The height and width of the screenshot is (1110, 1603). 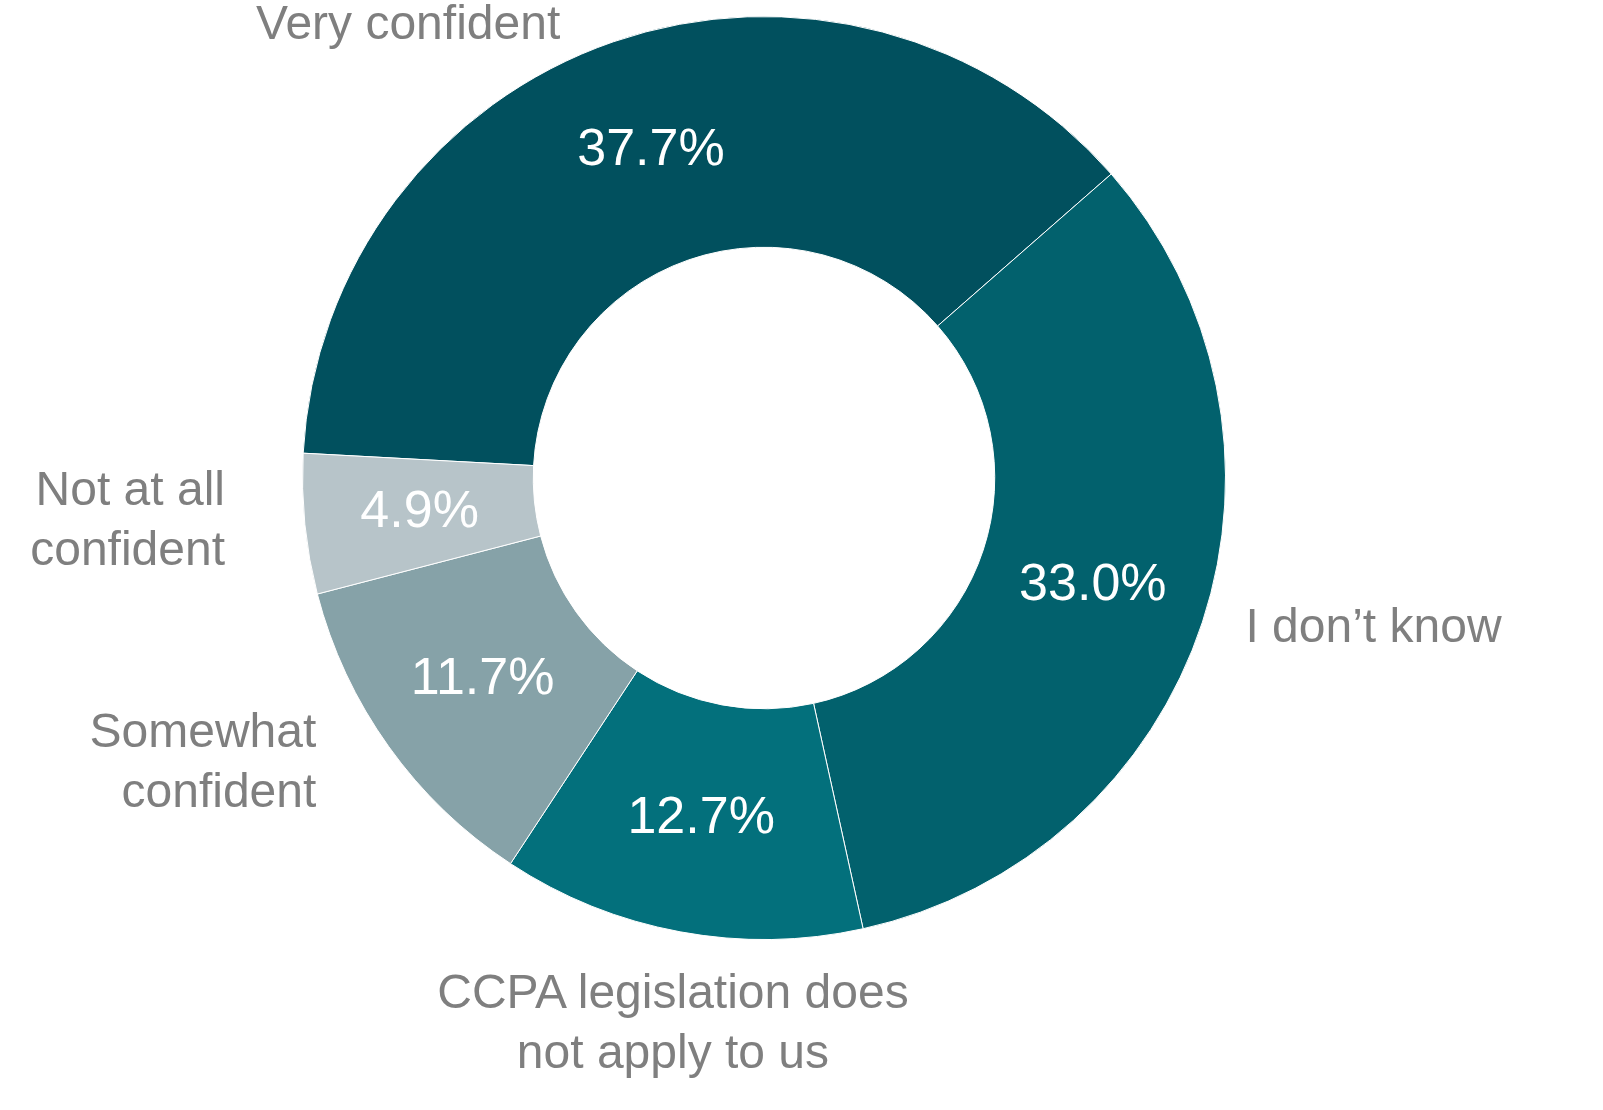 What do you see at coordinates (673, 1022) in the screenshot?
I see `slice-label: CCPA legislation does not apply to us` at bounding box center [673, 1022].